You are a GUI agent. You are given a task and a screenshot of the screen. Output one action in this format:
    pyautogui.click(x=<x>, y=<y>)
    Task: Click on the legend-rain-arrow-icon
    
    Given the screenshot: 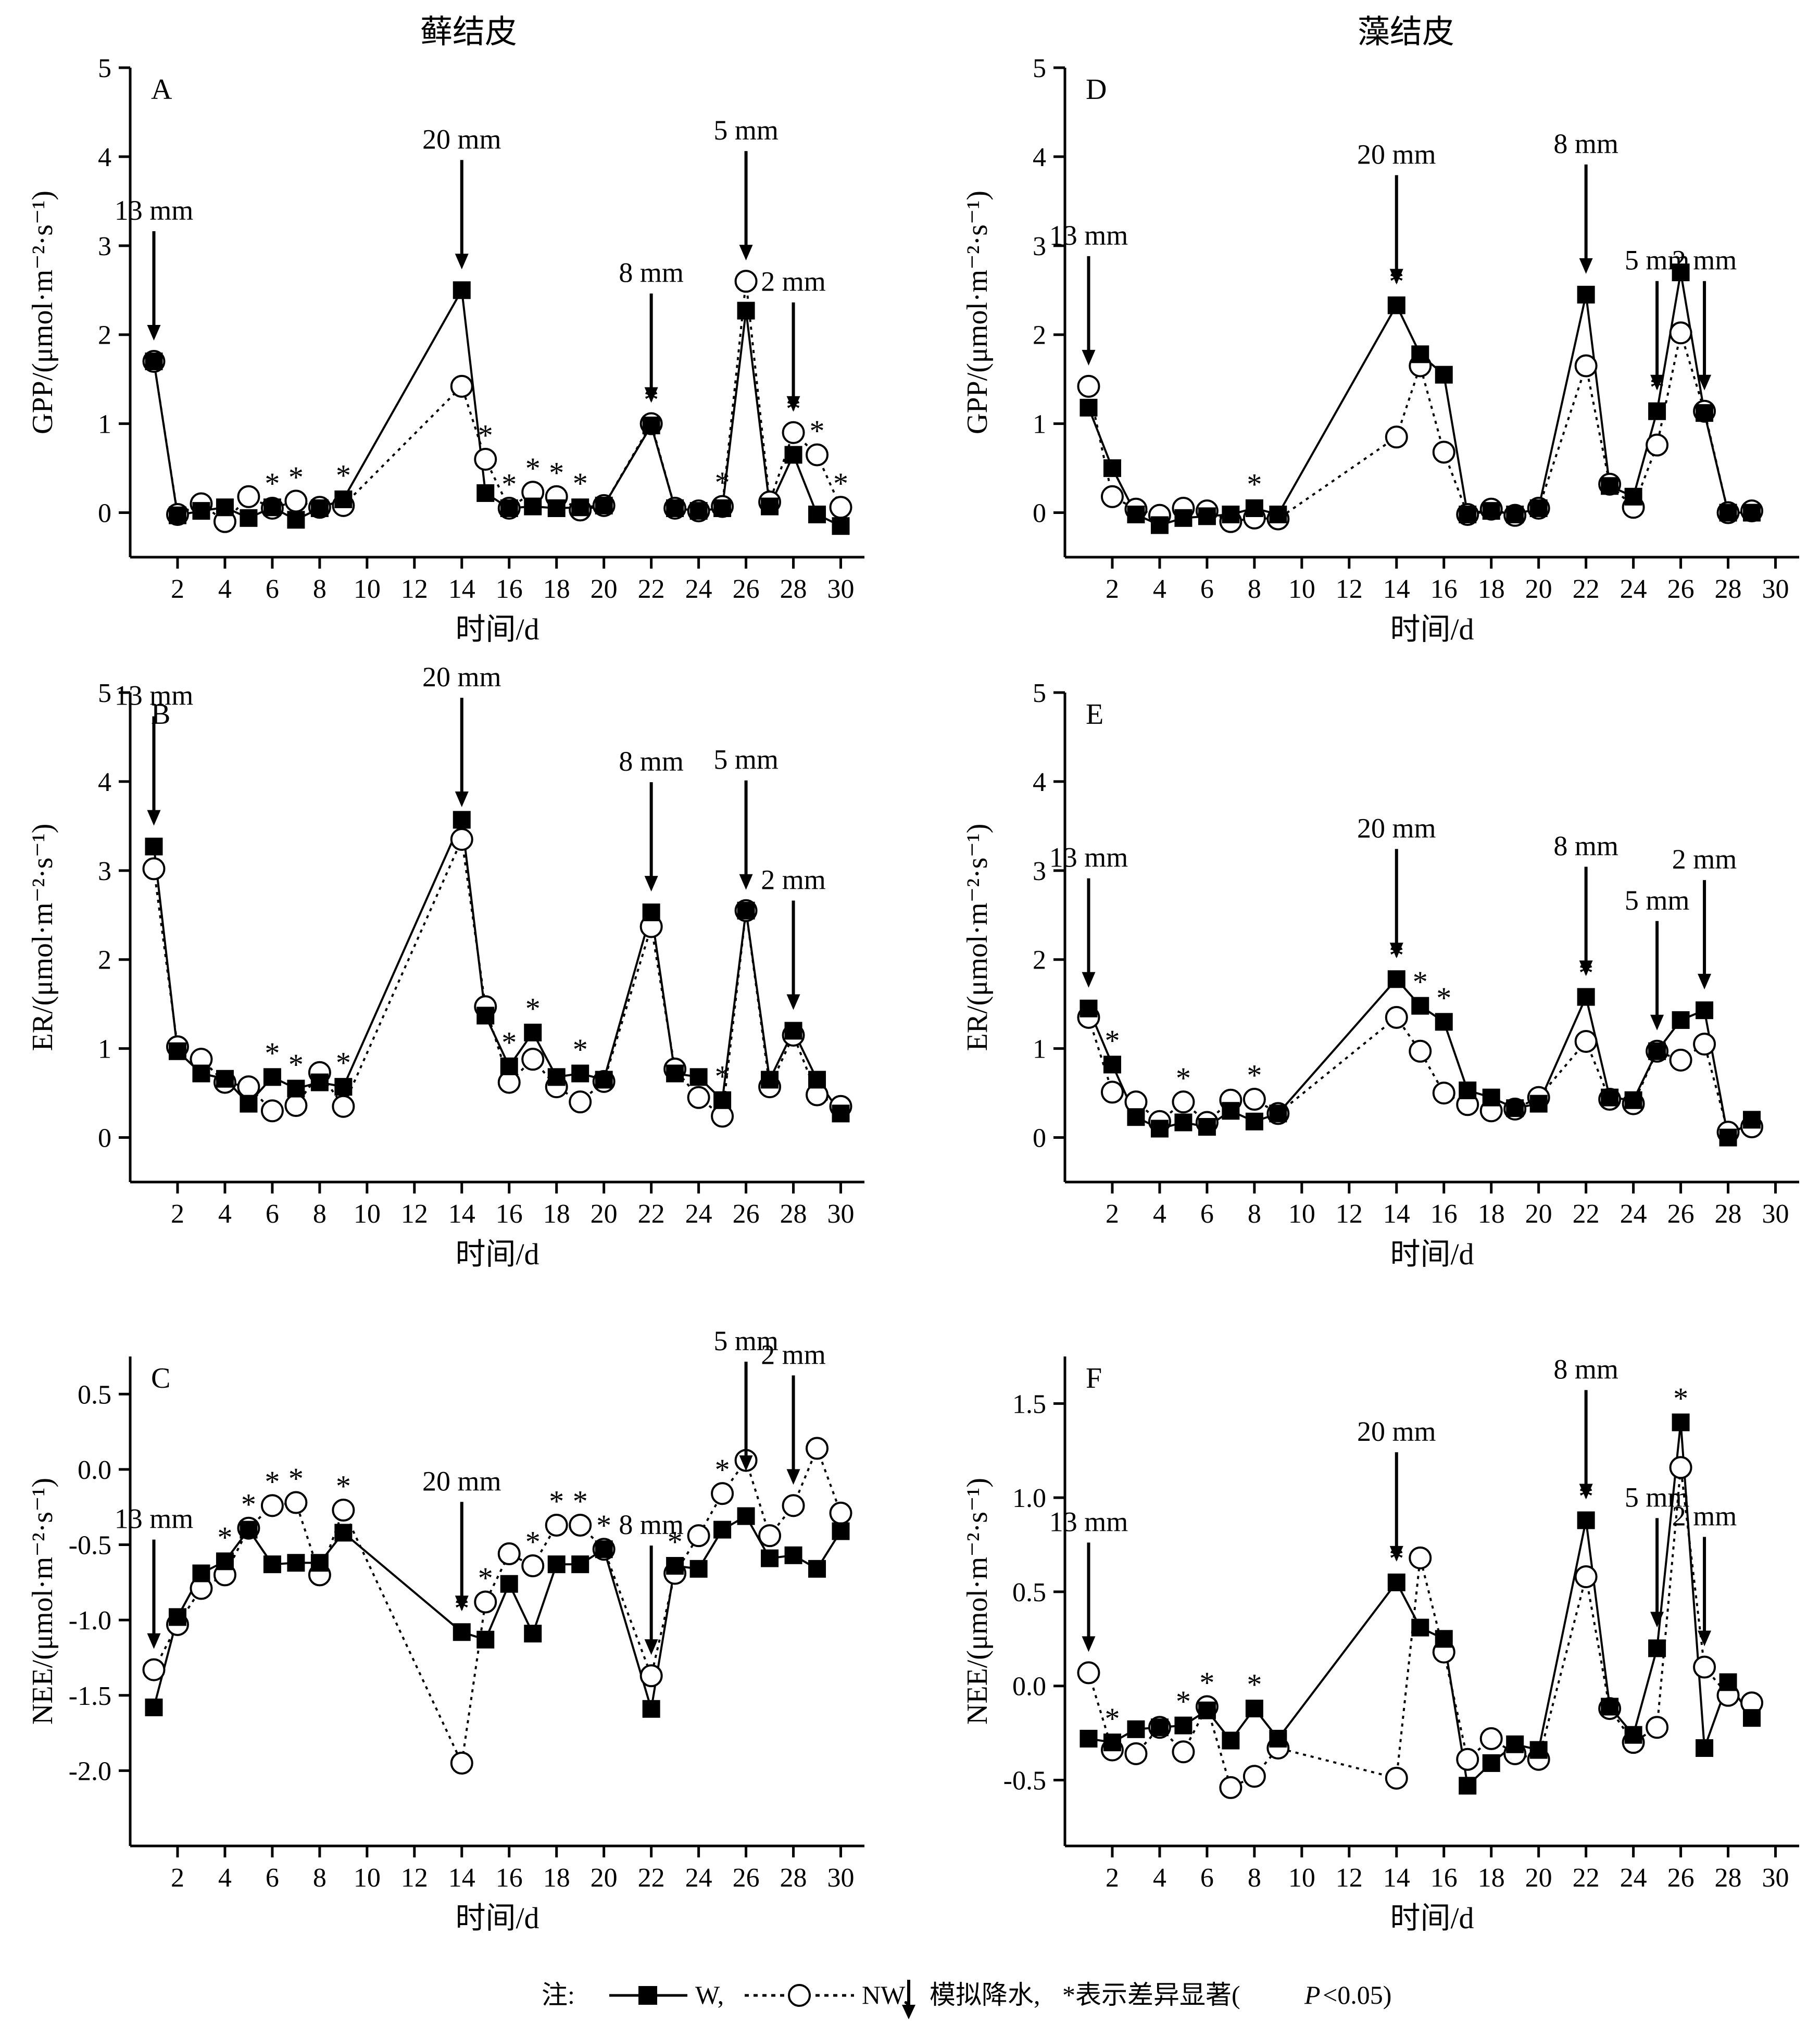 What is the action you would take?
    pyautogui.click(x=909, y=1999)
    